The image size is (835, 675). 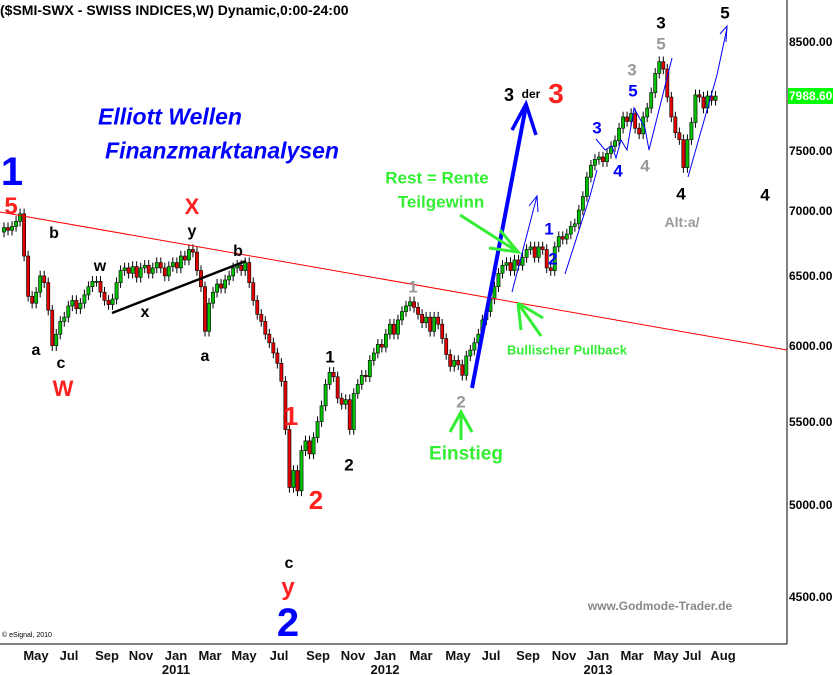 What do you see at coordinates (661, 44) in the screenshot?
I see `wave-label: 5` at bounding box center [661, 44].